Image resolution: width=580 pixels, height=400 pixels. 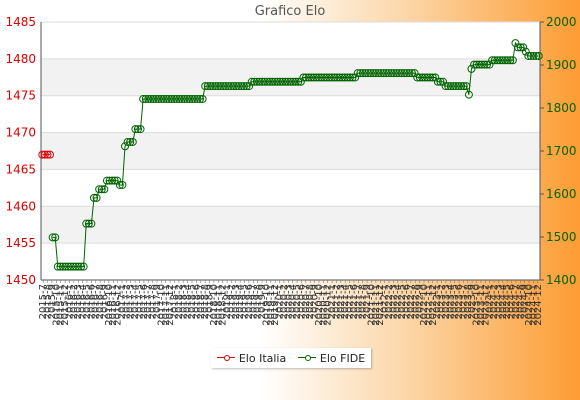 I want to click on x-axis-tick-label: 2020-10, so click(x=319, y=305).